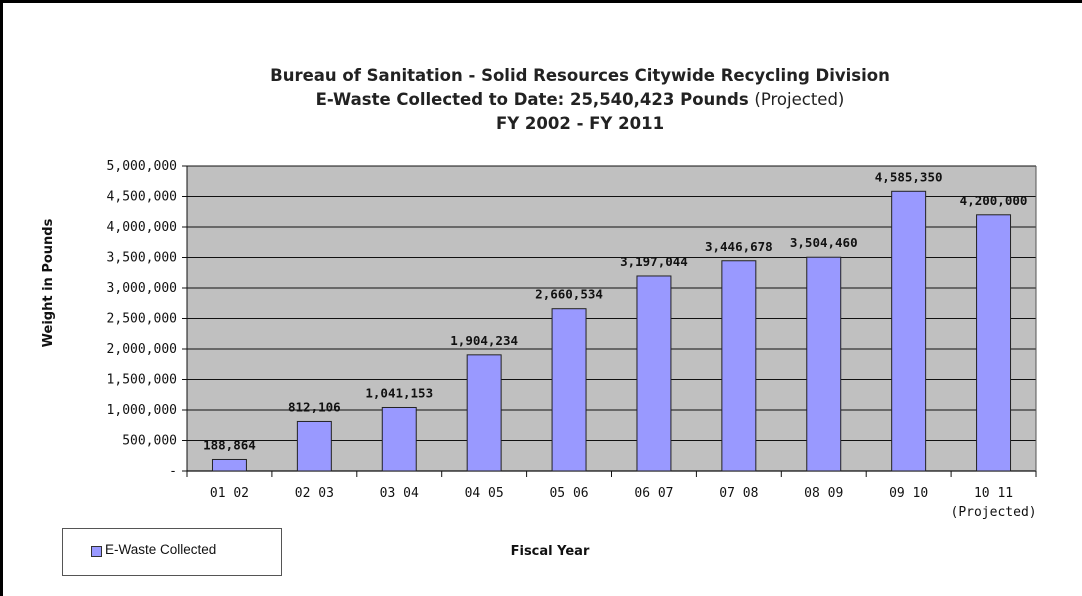  I want to click on y-tick-label: 2,500,000, so click(142, 319).